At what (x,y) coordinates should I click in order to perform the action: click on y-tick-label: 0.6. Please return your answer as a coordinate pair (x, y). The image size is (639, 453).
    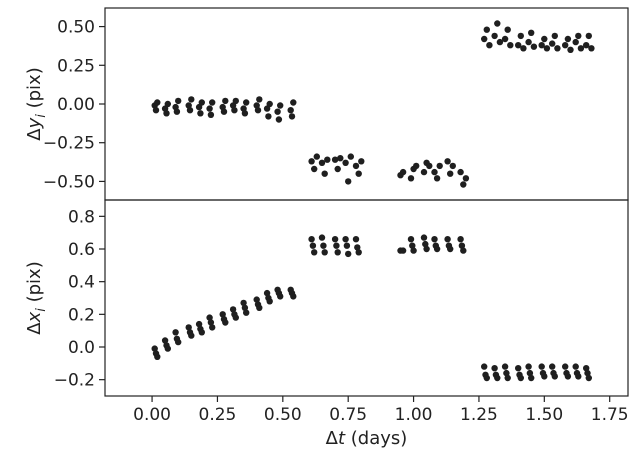
    Looking at the image, I should click on (81, 250).